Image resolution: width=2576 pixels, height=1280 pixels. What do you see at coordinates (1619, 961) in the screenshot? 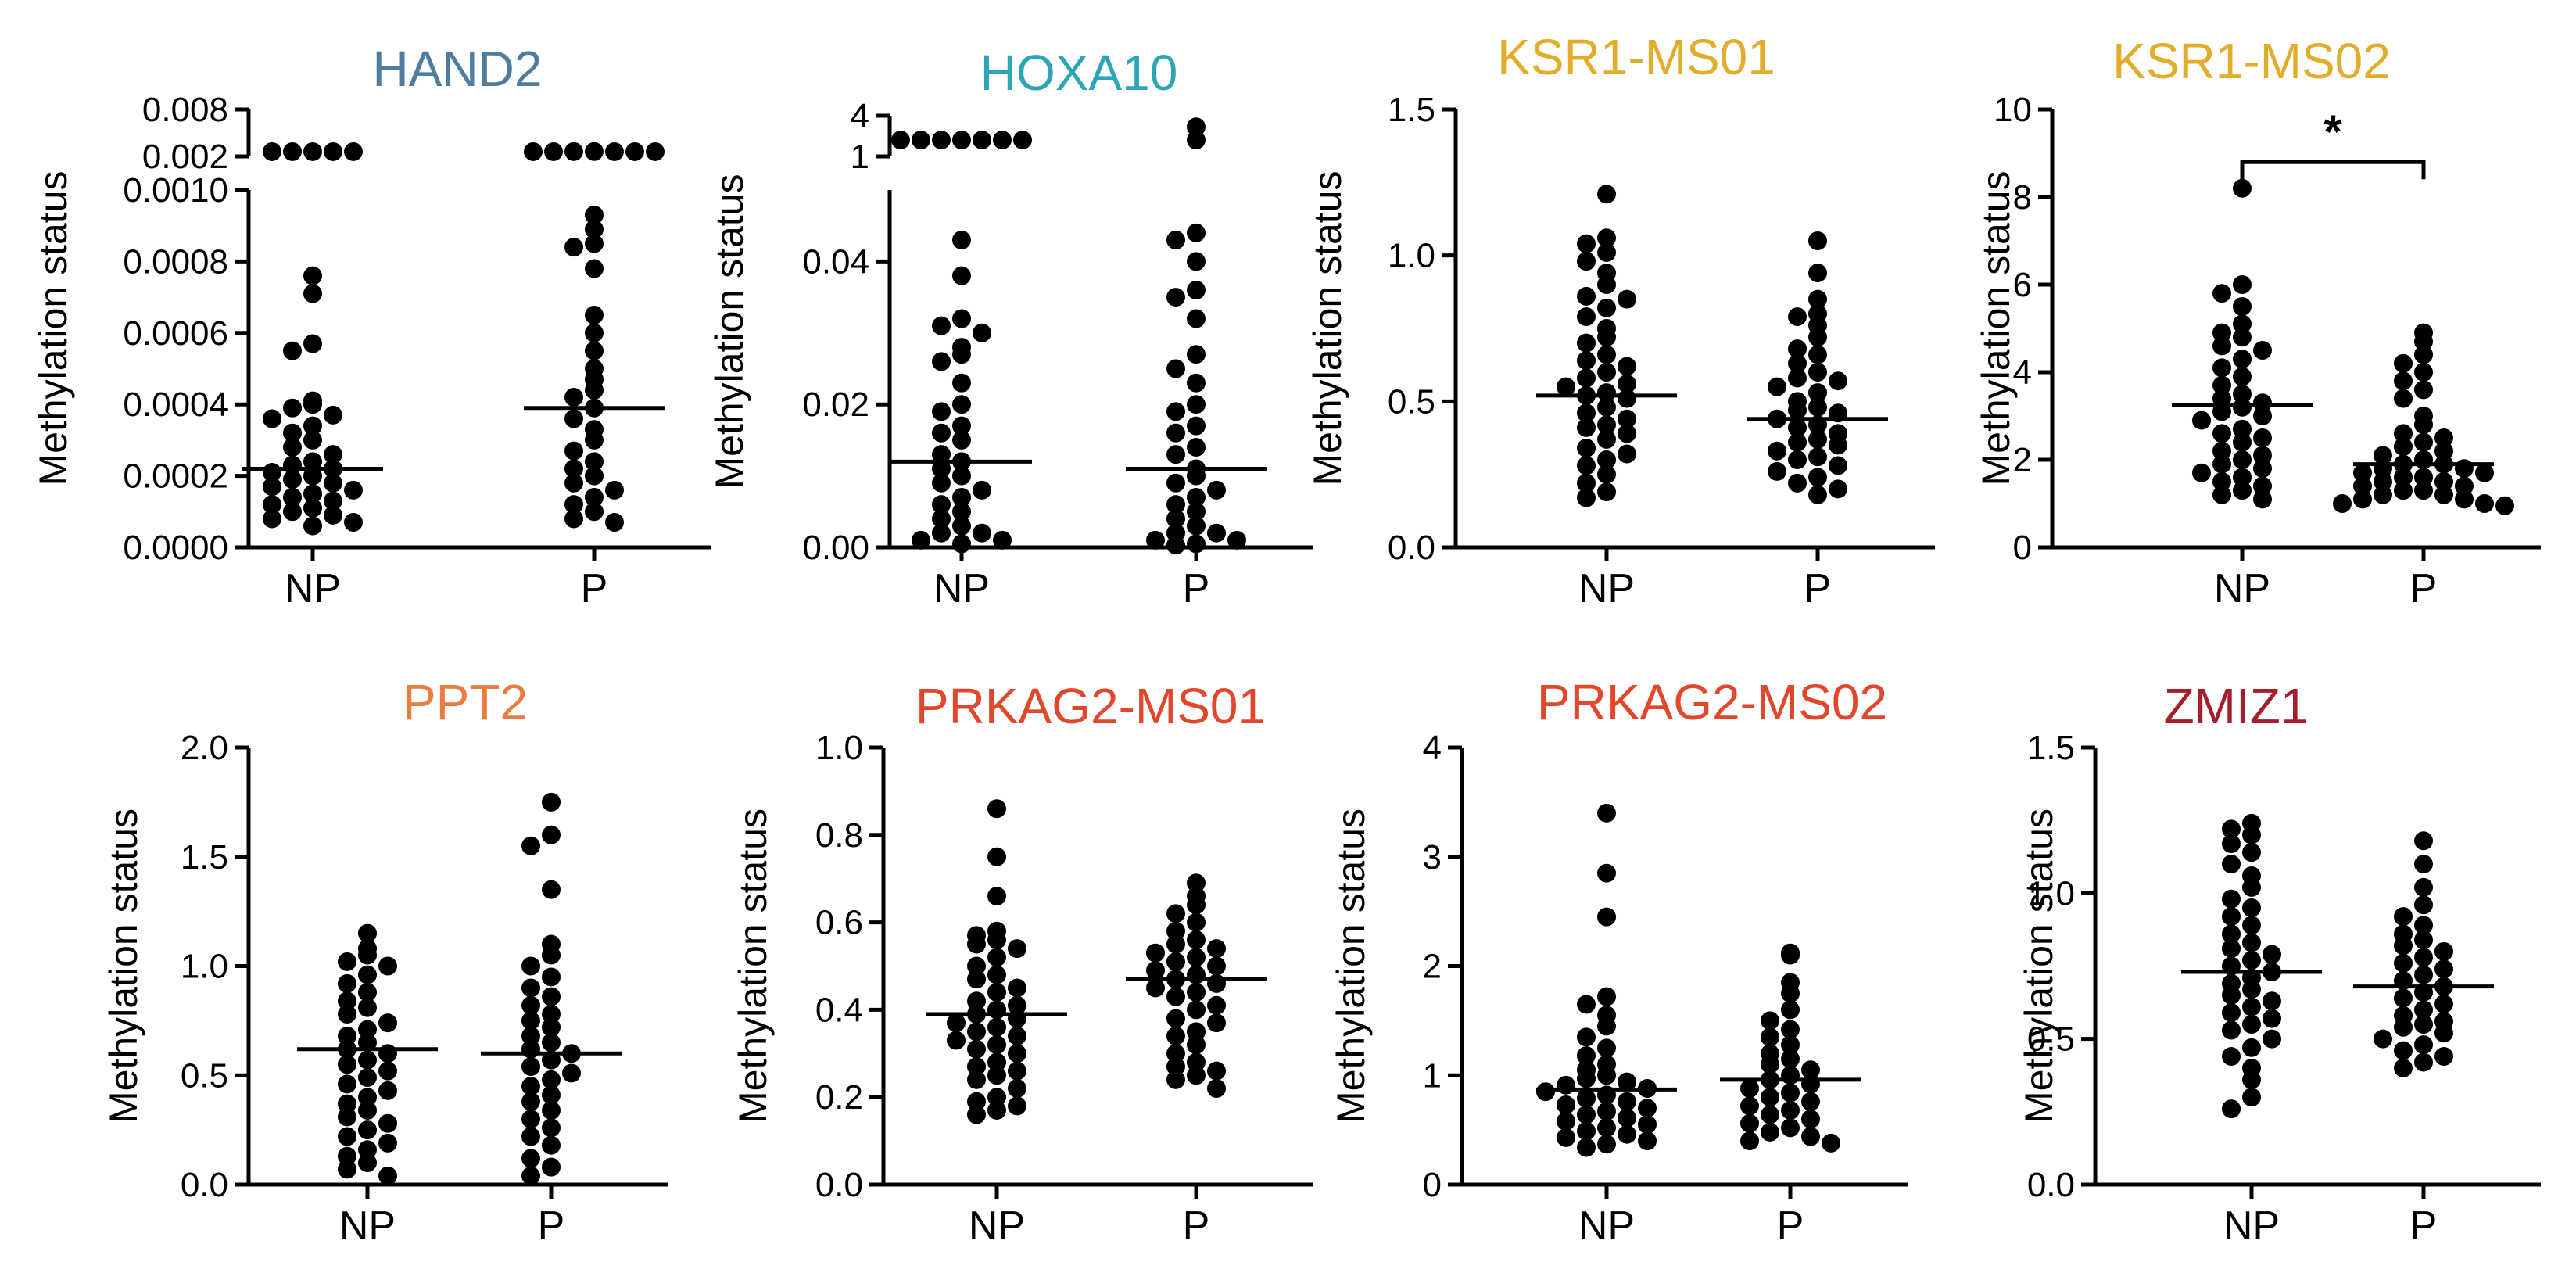
I see `chart-panel-prkag2-ms02: PRKAG2-MS02 Methylation status 0 1 2 3 4 NP P` at bounding box center [1619, 961].